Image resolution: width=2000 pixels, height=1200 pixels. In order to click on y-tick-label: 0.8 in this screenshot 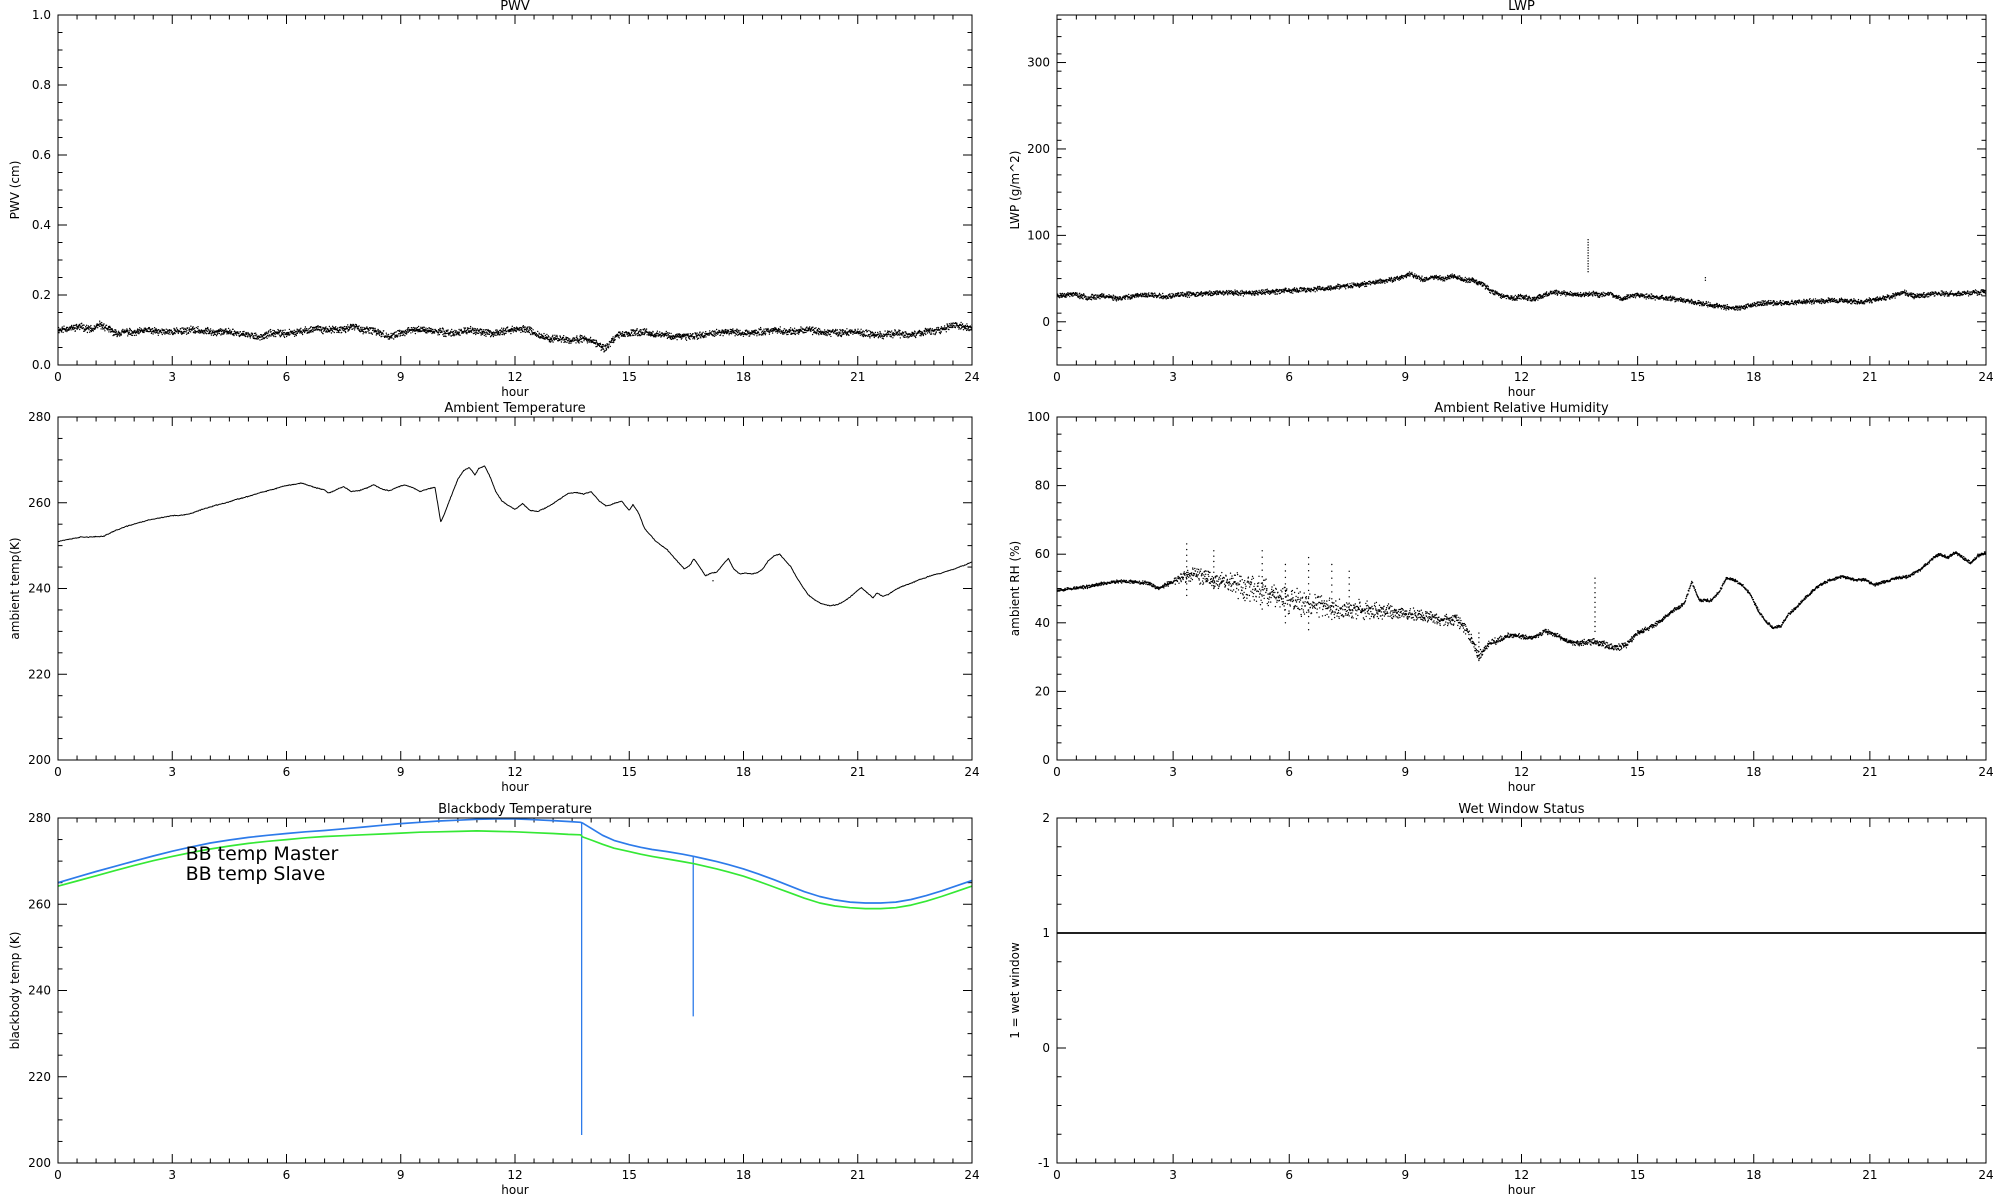, I will do `click(41, 85)`.